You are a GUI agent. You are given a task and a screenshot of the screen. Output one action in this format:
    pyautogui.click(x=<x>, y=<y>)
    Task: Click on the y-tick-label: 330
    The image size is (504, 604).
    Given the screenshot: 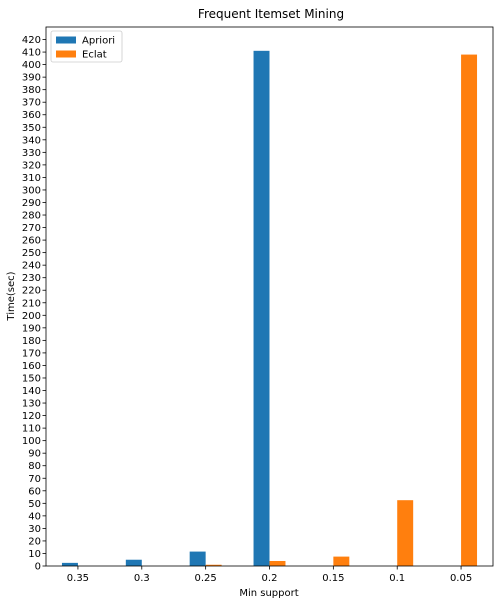 What is the action you would take?
    pyautogui.click(x=31, y=153)
    